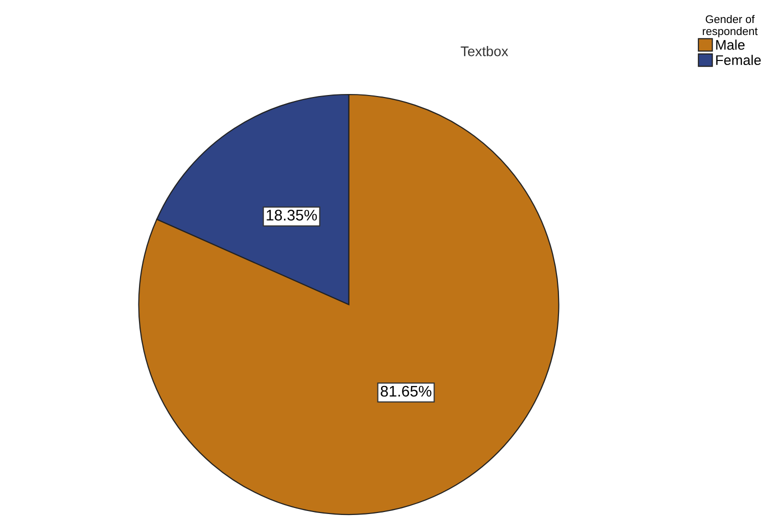 The height and width of the screenshot is (525, 775). I want to click on legend-label: Male, so click(730, 45).